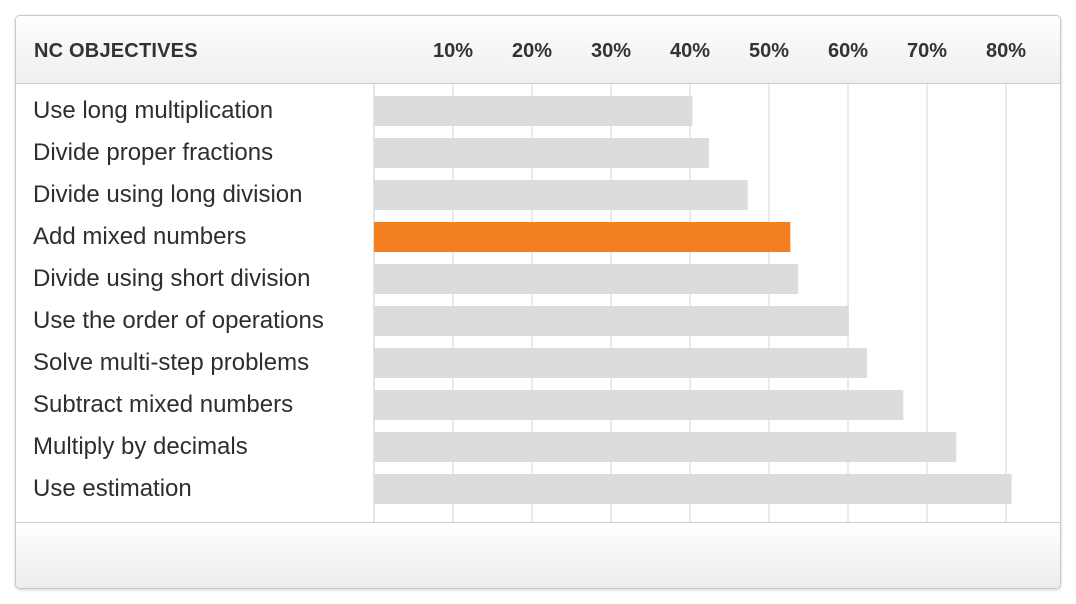 This screenshot has height=604, width=1076. I want to click on category-label: Divide using short division, so click(172, 278).